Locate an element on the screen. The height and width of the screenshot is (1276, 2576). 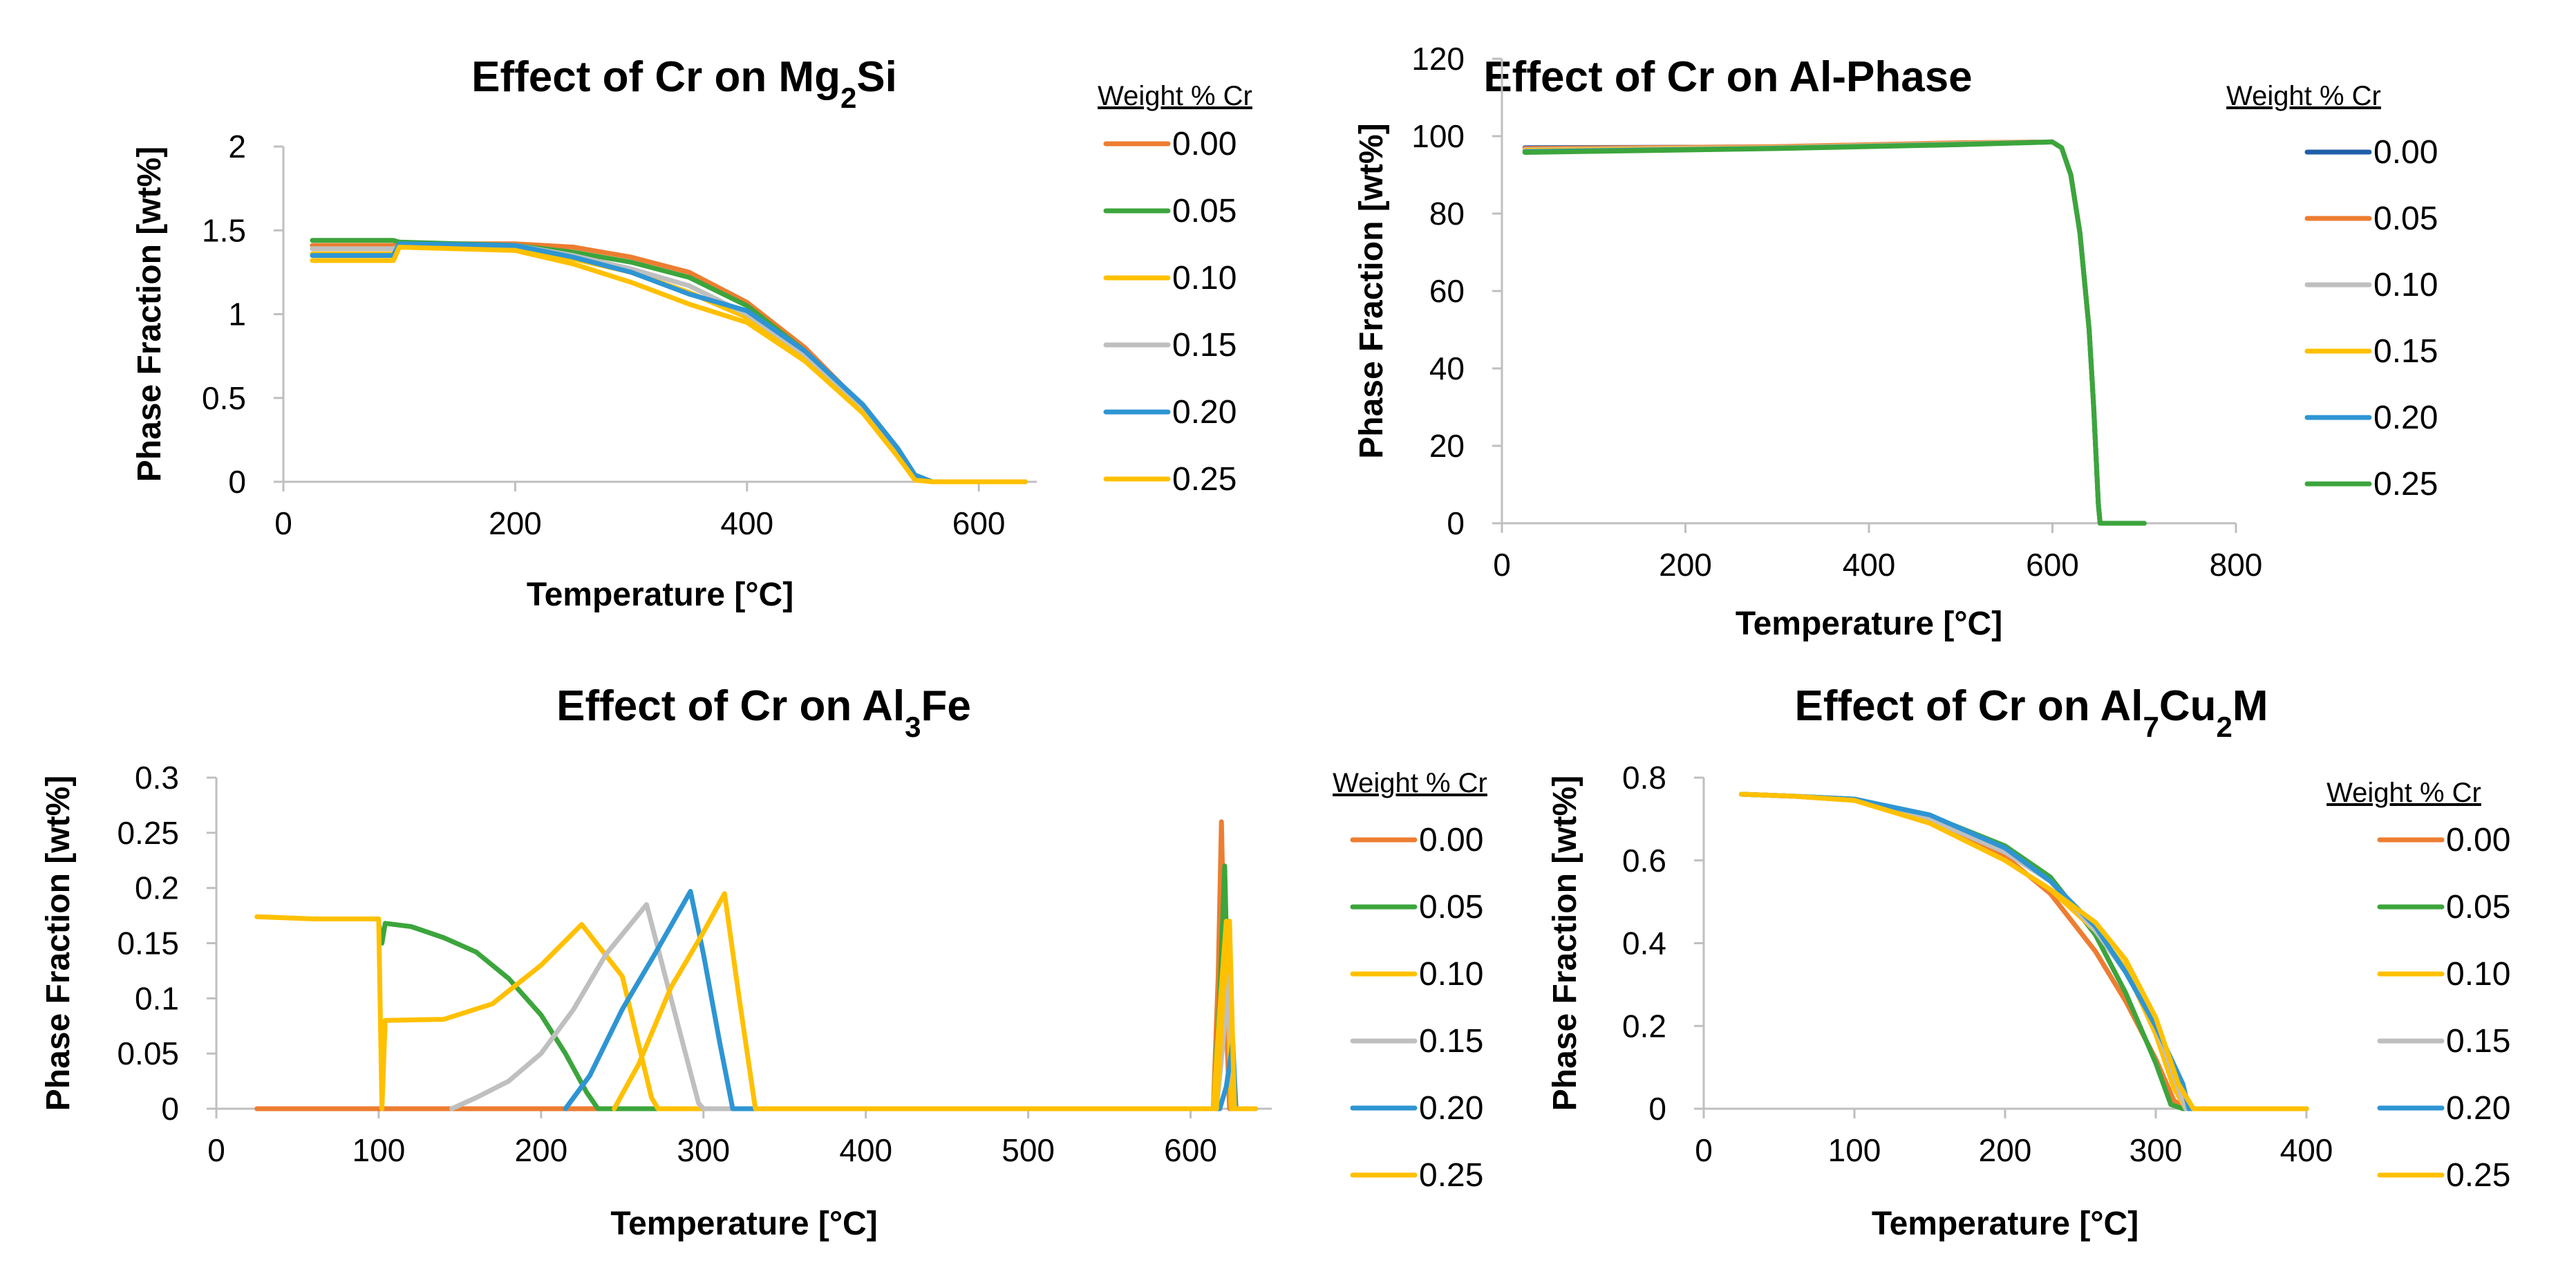
y-tick-label: 1 is located at coordinates (237, 314).